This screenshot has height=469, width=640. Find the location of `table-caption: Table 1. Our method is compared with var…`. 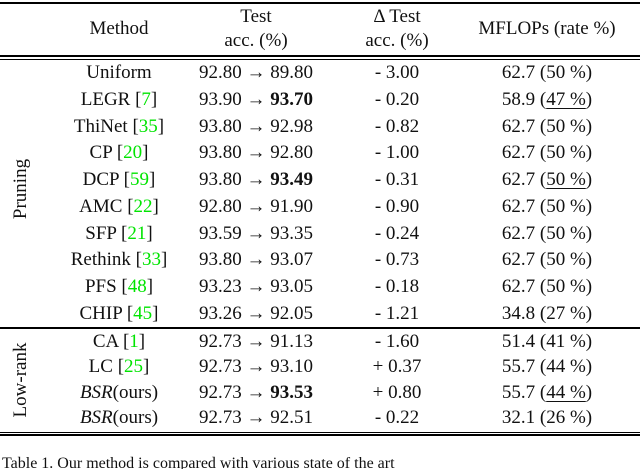

table-caption: Table 1. Our method is compared with var… is located at coordinates (198, 462).